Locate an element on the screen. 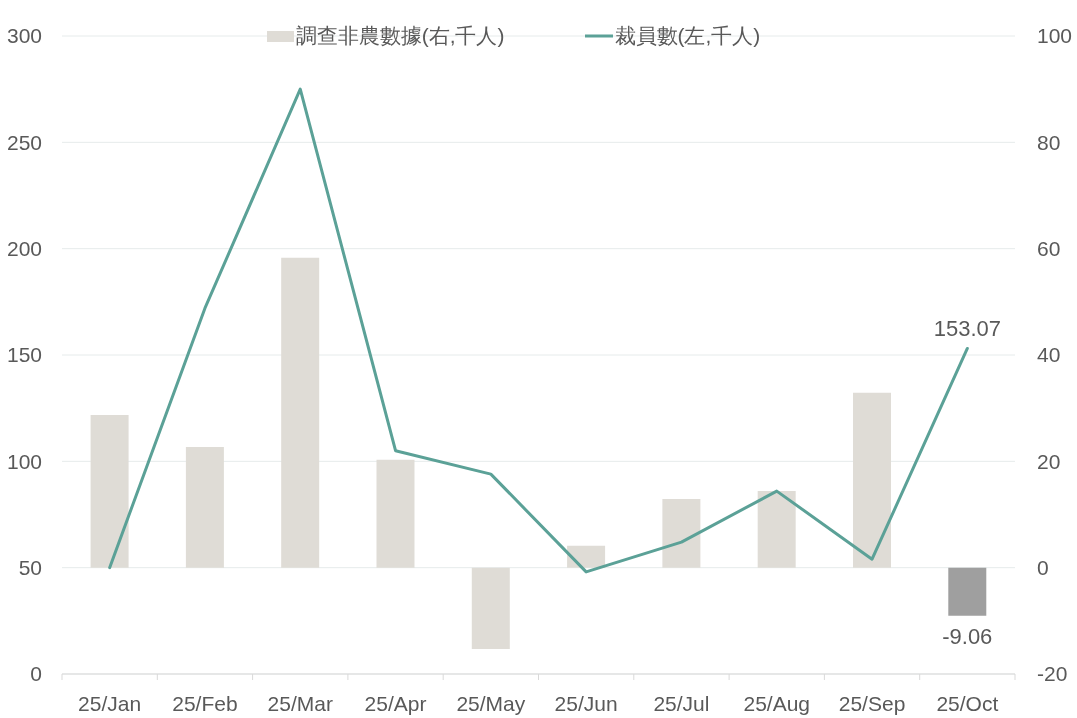  y-tick-label: 100 is located at coordinates (24, 461).